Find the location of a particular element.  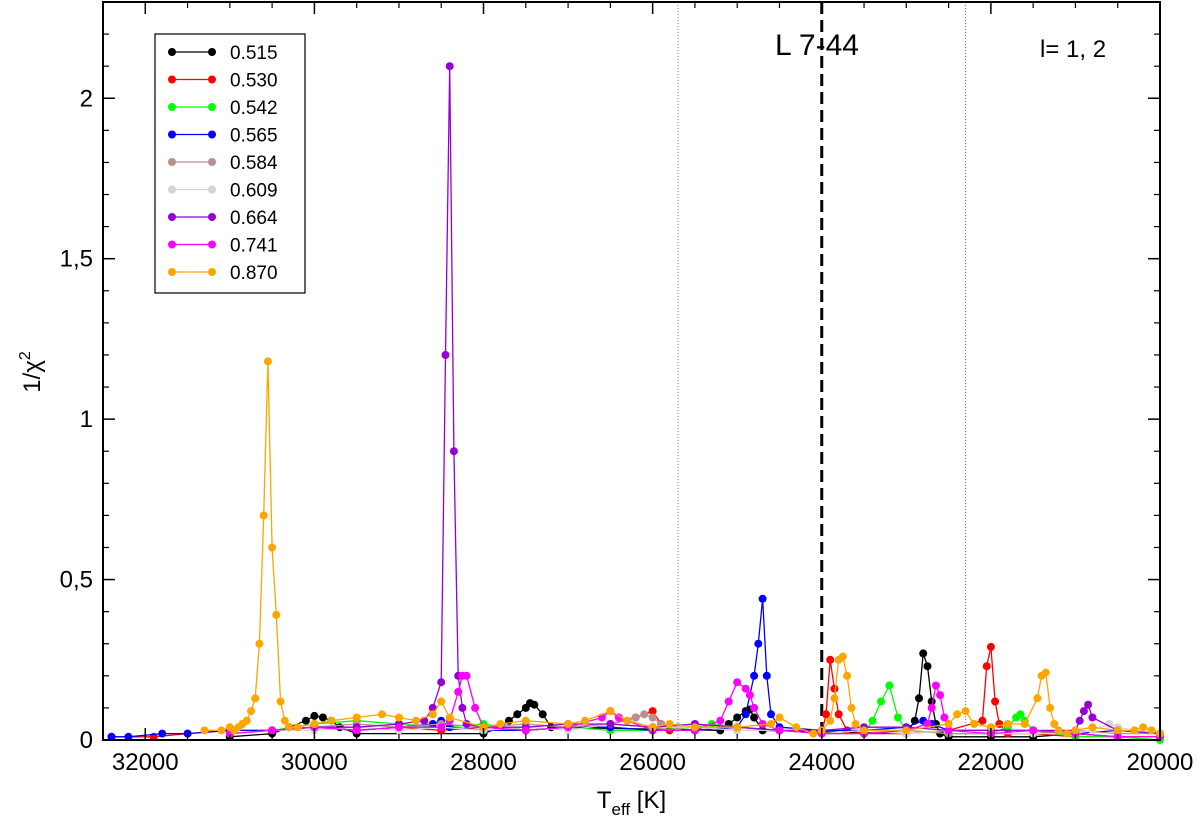

star-name-annotation: L 7-44 is located at coordinates (817, 45).